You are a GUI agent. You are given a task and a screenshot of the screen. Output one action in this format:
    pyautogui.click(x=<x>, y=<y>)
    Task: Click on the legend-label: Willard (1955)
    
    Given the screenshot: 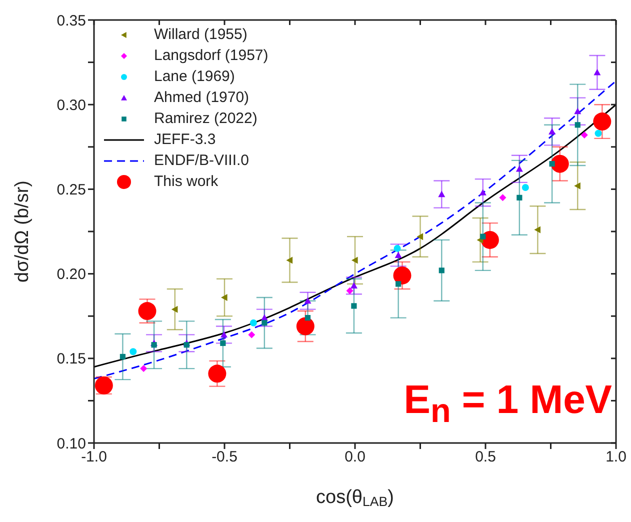 What is the action you would take?
    pyautogui.click(x=201, y=35)
    